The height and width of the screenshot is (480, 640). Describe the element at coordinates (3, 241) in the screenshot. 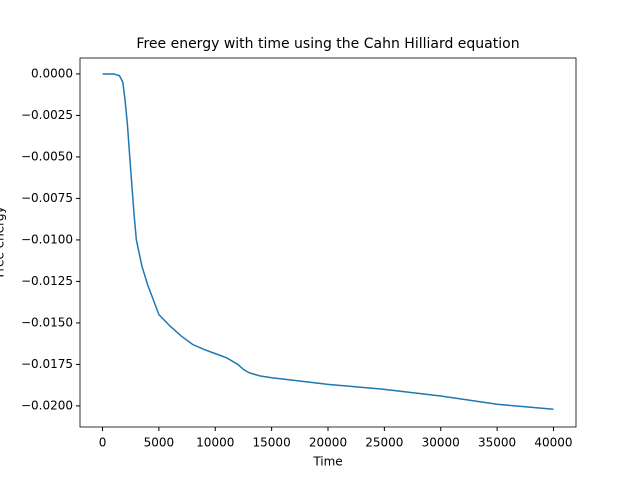

I see `y-axis-label: Free energy` at that location.